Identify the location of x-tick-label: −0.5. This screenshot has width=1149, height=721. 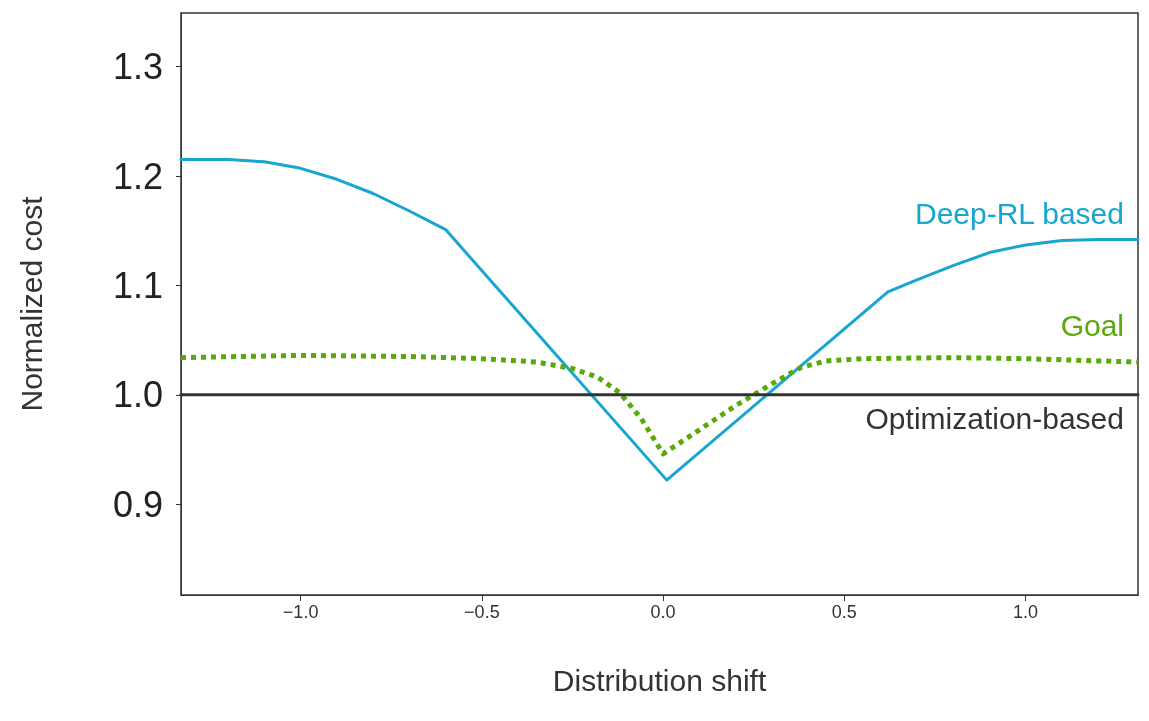
(482, 612).